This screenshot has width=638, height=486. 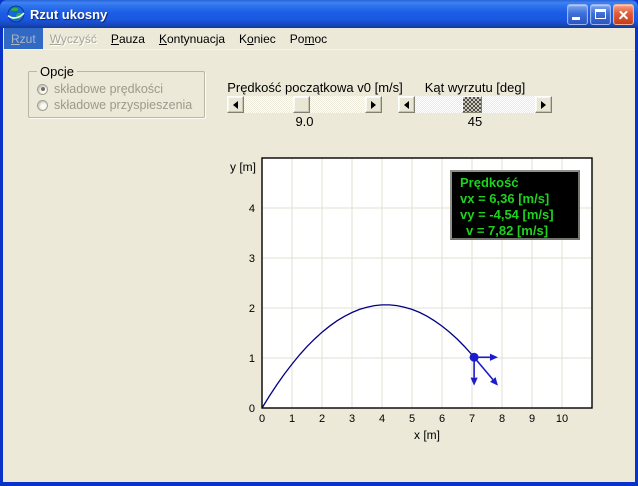 What do you see at coordinates (57, 71) in the screenshot?
I see `options-legend: Opcje` at bounding box center [57, 71].